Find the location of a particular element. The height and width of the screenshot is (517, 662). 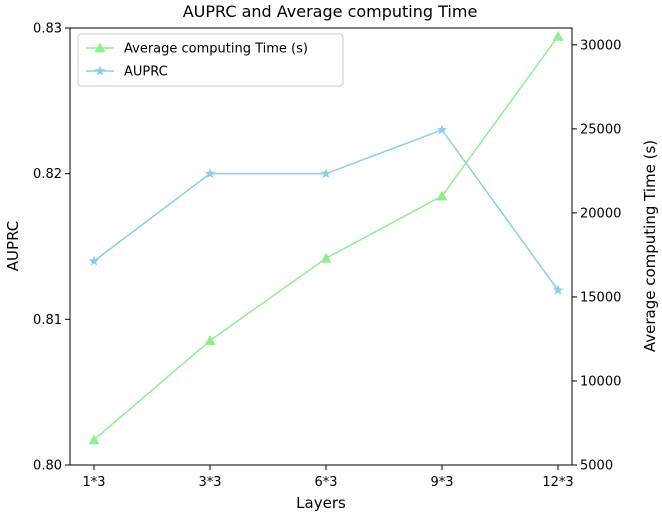

chart-title: AUPRC and Average computing Time is located at coordinates (330, 11).